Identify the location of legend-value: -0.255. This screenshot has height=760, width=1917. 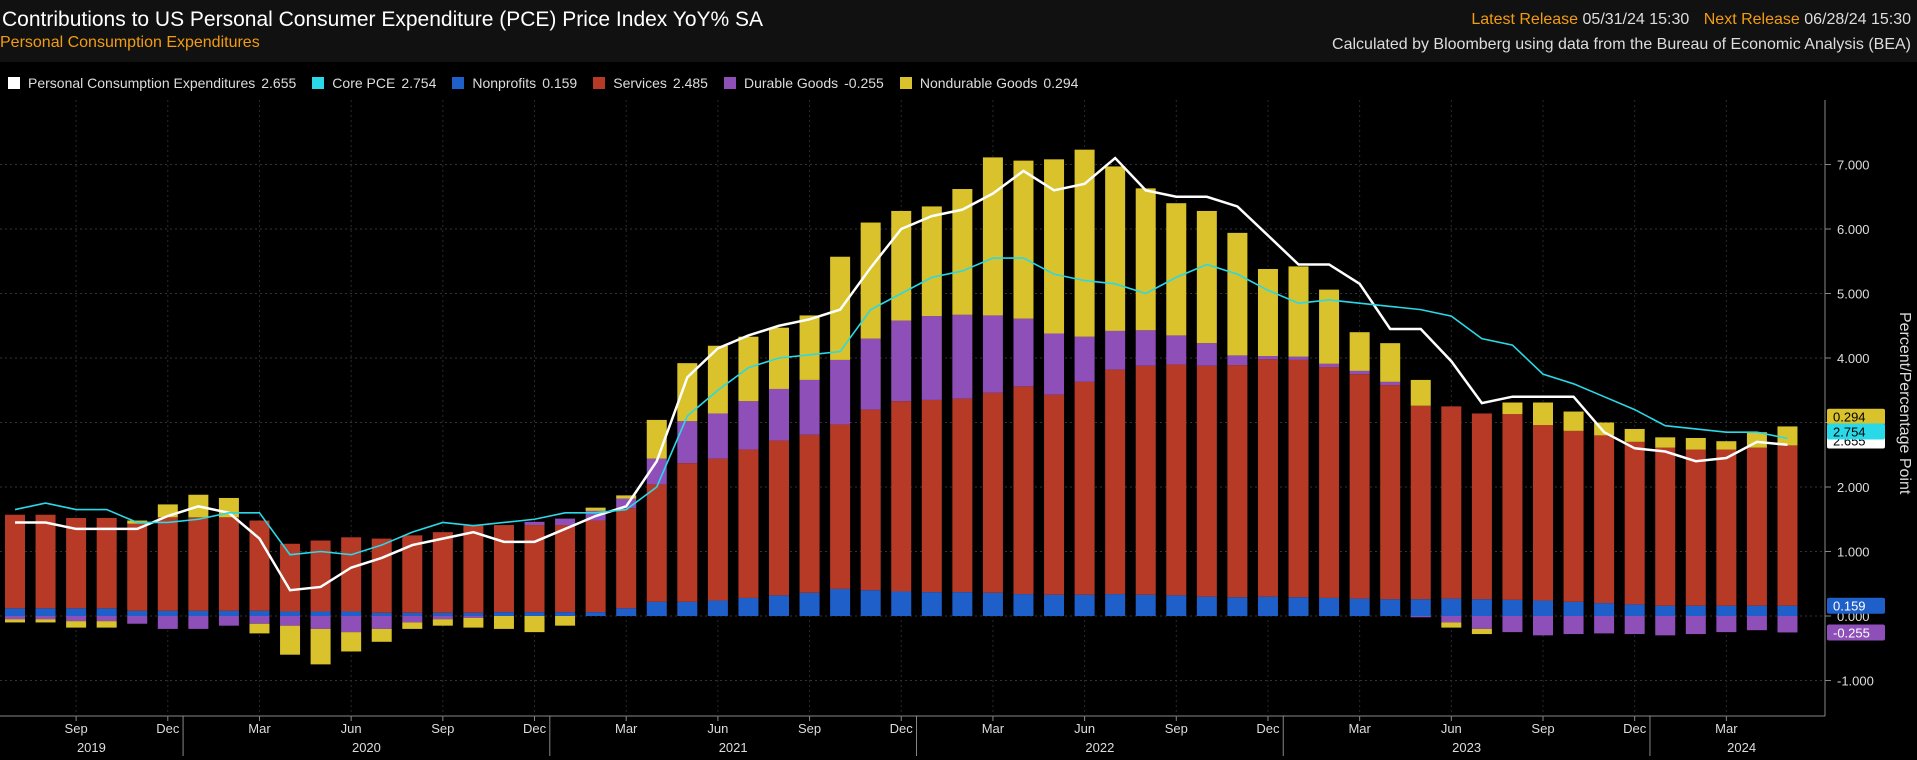
(864, 83).